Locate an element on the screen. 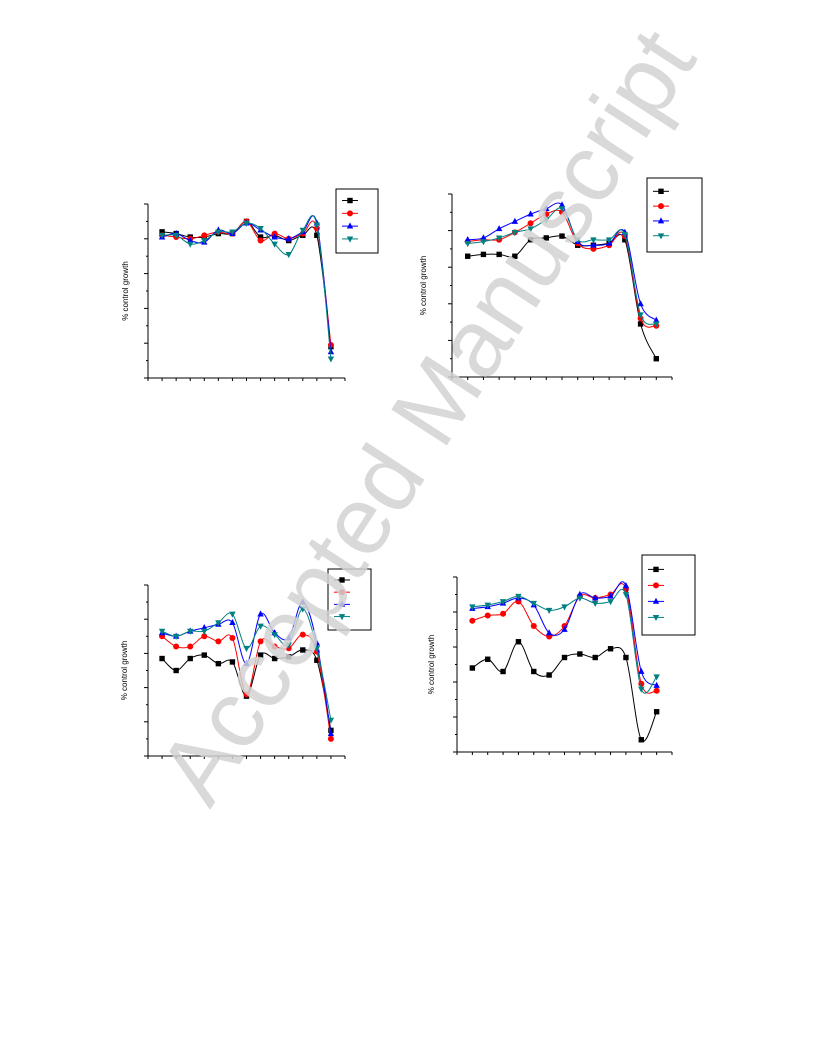 The image size is (816, 1056). chart-panel-2: % control growth is located at coordinates (561, 278).